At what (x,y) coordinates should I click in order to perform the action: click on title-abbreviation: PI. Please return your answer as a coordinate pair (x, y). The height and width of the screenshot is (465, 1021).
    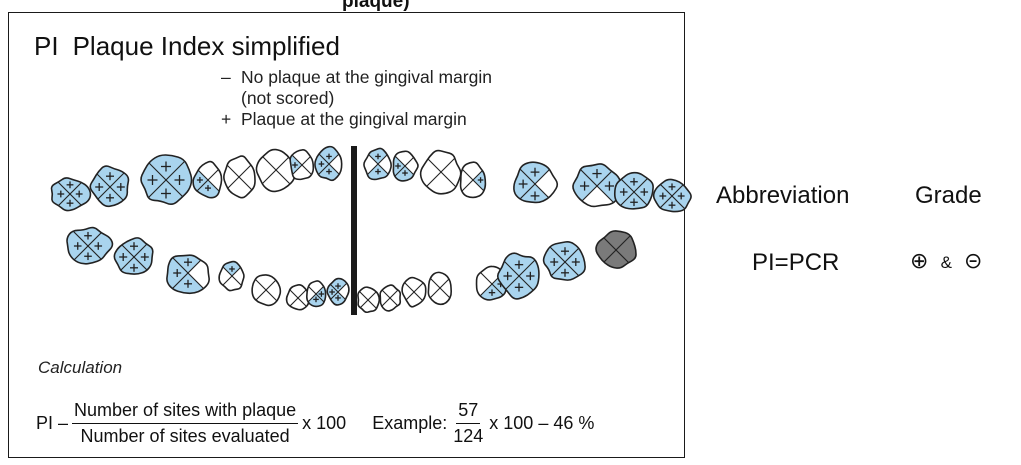
    Looking at the image, I should click on (46, 46).